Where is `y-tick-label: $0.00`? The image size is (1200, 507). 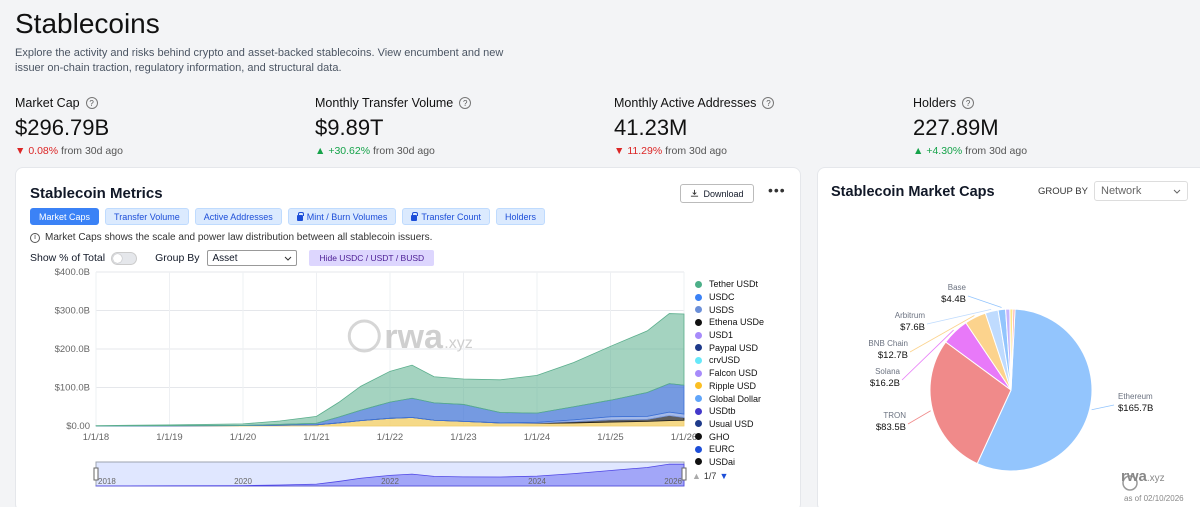 y-tick-label: $0.00 is located at coordinates (78, 426).